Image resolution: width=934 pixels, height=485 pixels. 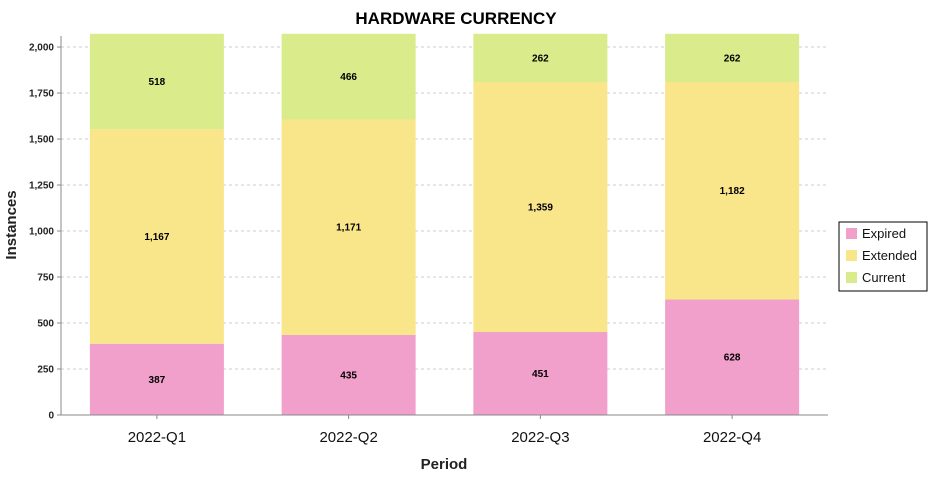 I want to click on x-tick-label: 2022-Q4, so click(x=732, y=437).